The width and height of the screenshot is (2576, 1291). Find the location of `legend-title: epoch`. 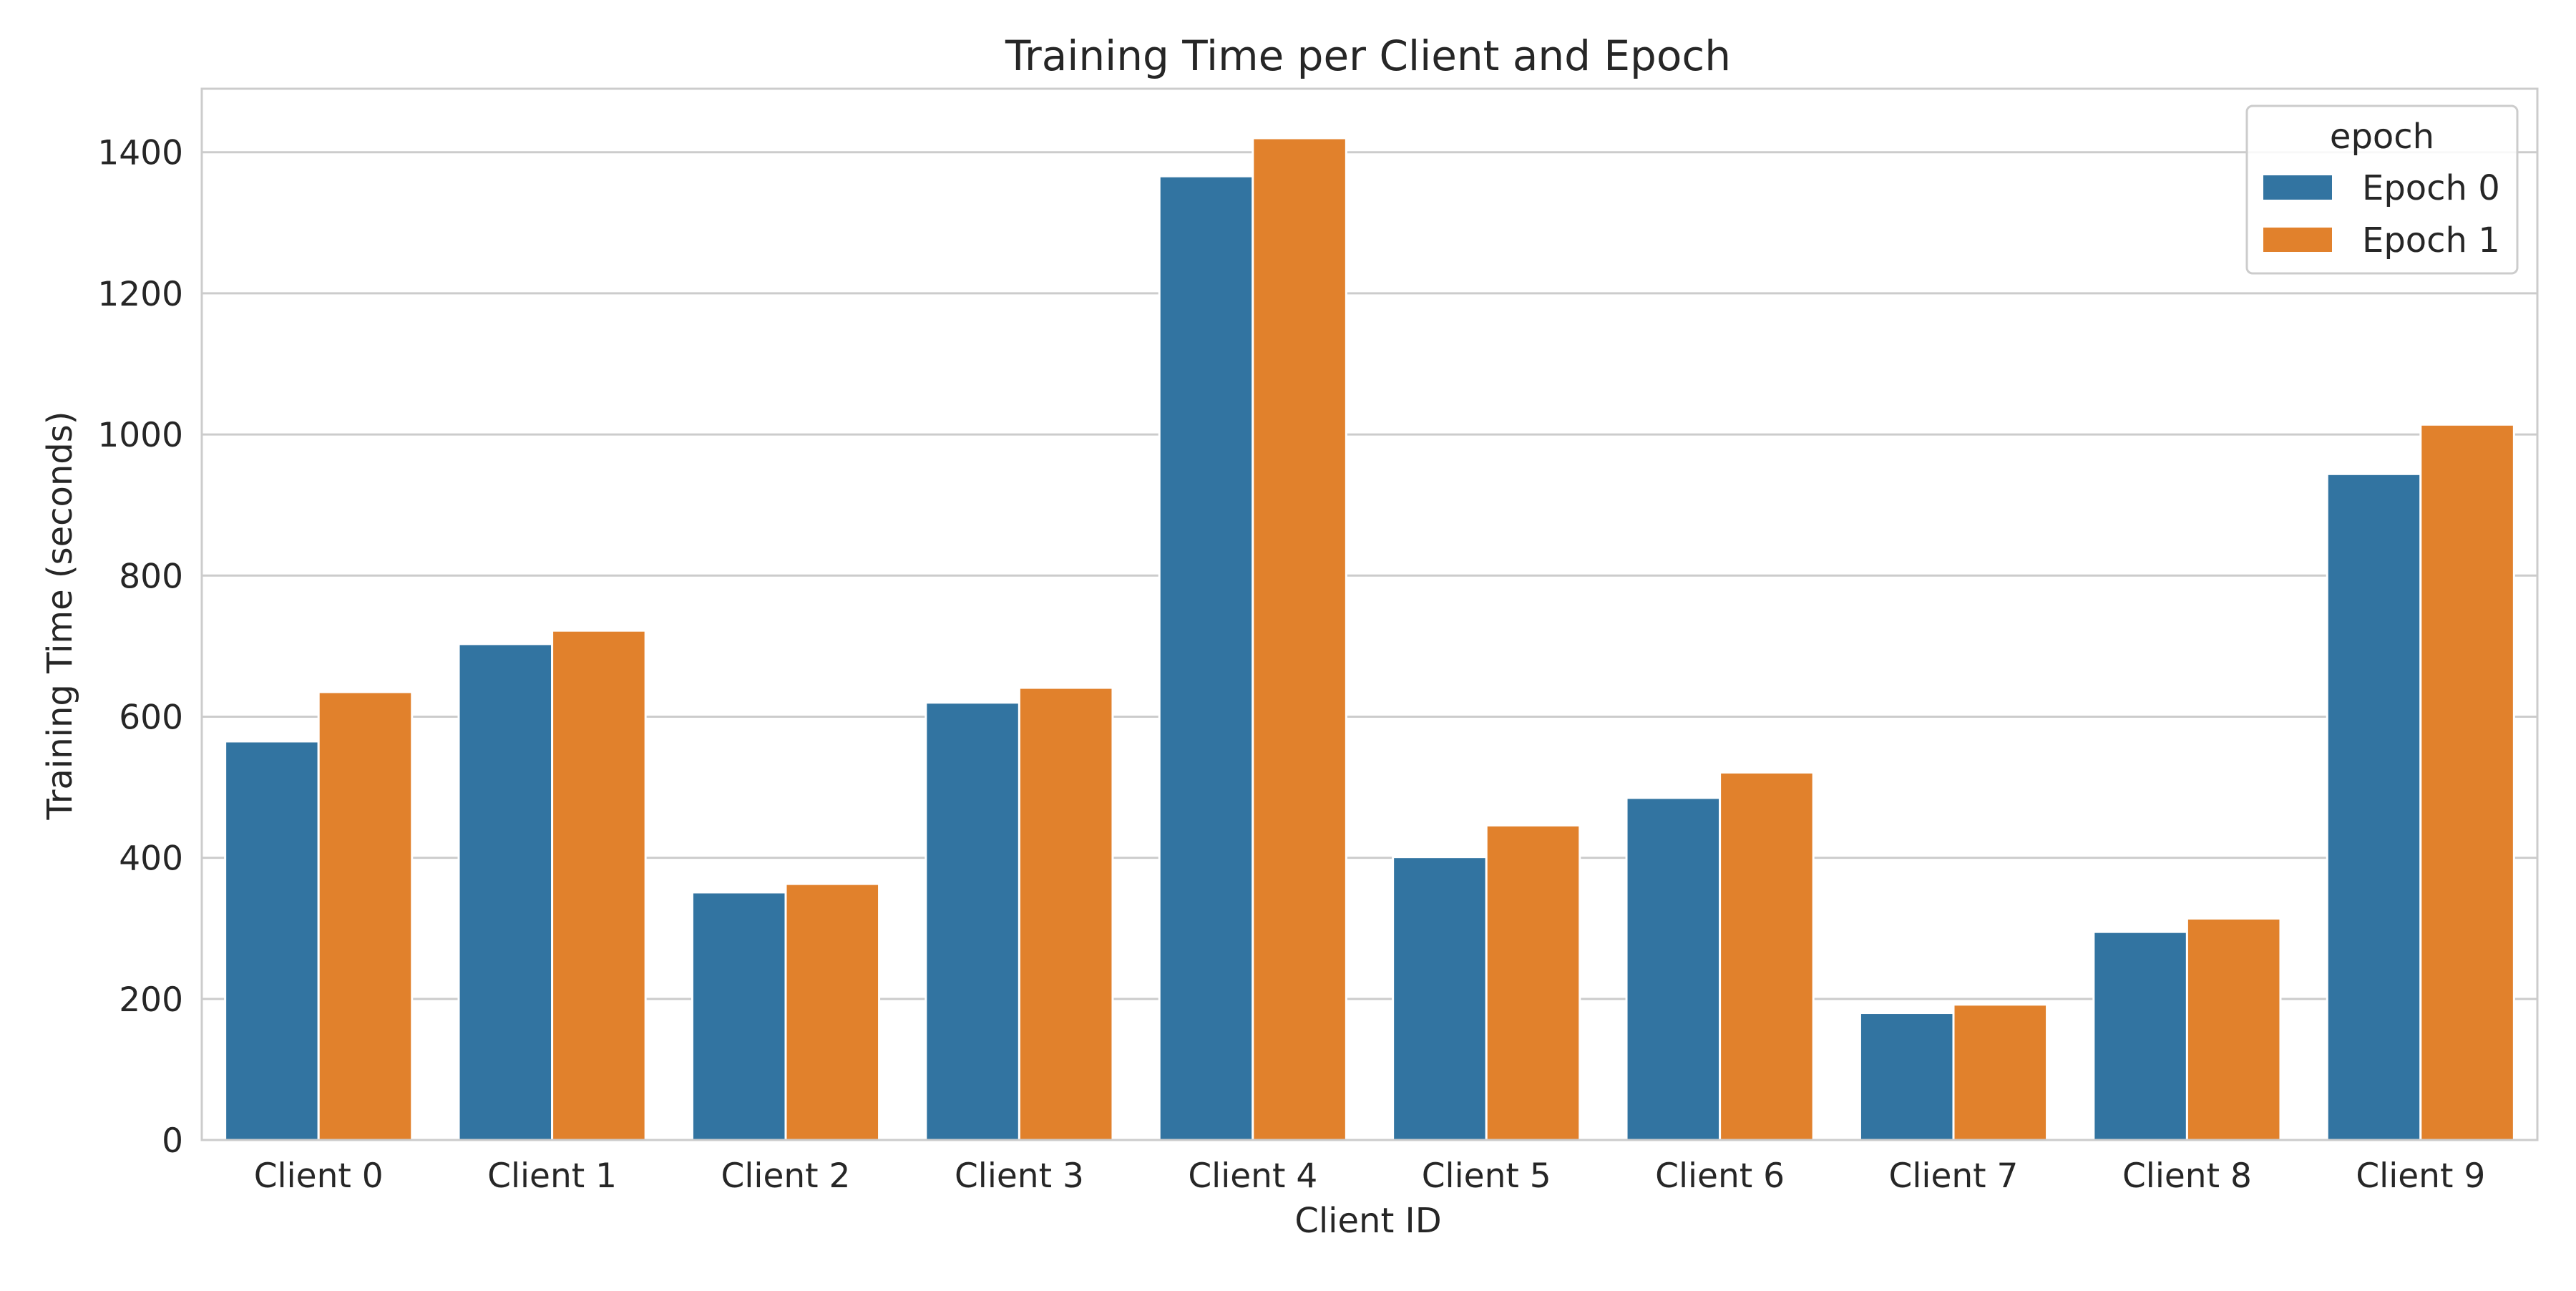

legend-title: epoch is located at coordinates (2382, 137).